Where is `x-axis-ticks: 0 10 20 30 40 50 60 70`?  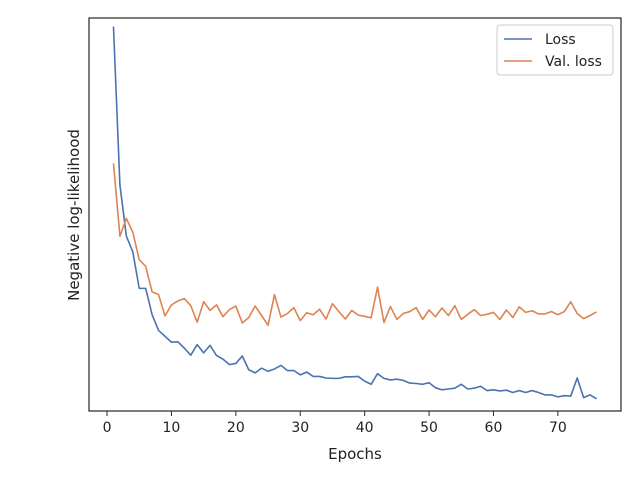
x-axis-ticks: 0 10 20 30 40 50 60 70 is located at coordinates (335, 423).